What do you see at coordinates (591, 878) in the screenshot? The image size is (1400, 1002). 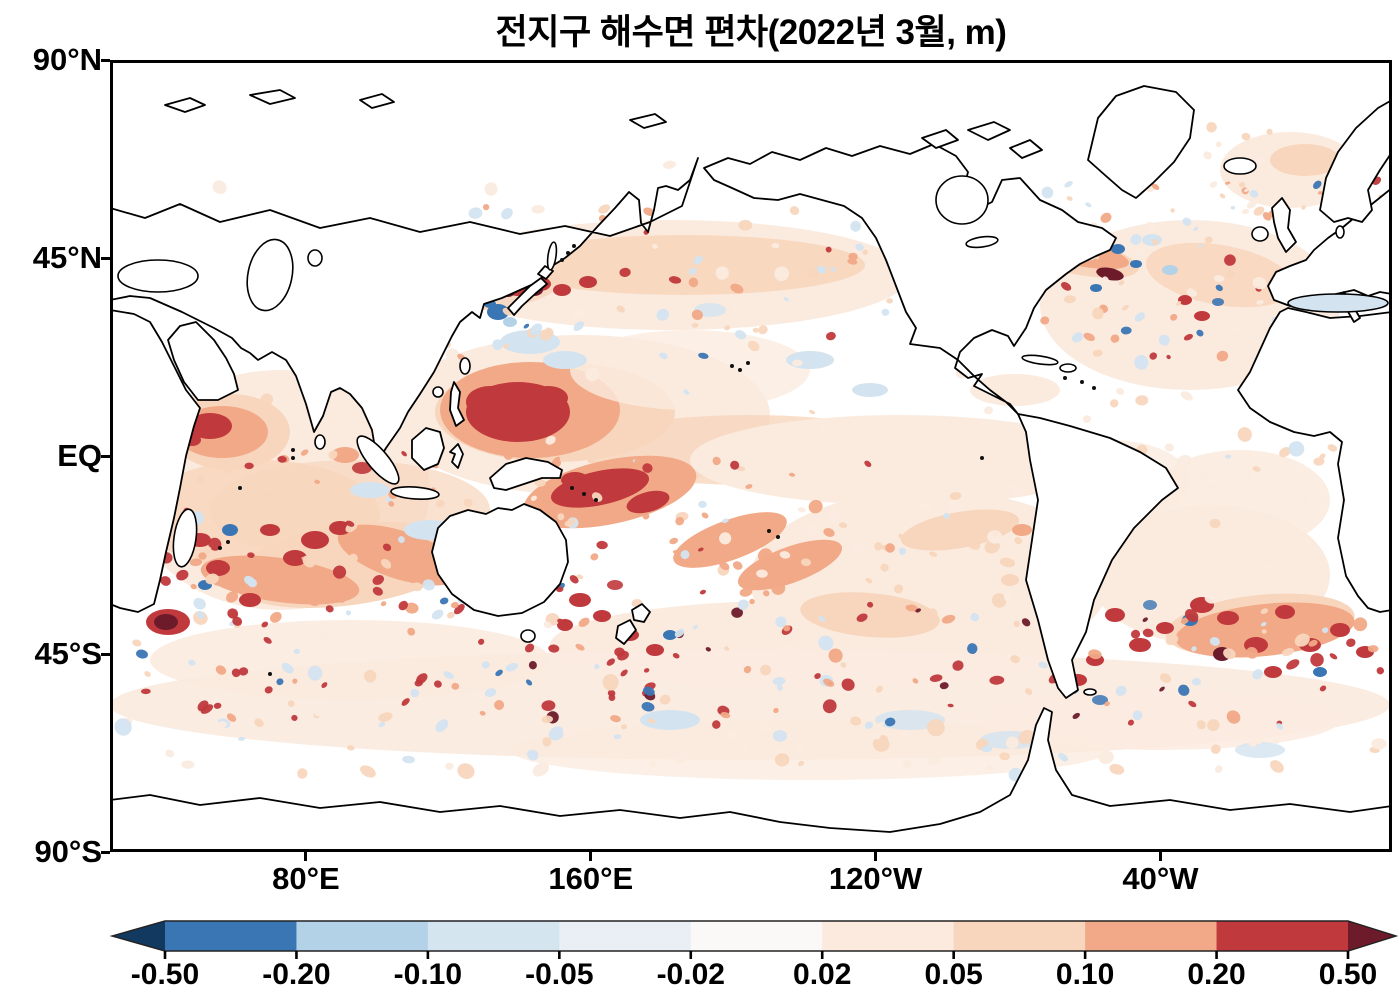 I see `x-axis-label: 160°E` at bounding box center [591, 878].